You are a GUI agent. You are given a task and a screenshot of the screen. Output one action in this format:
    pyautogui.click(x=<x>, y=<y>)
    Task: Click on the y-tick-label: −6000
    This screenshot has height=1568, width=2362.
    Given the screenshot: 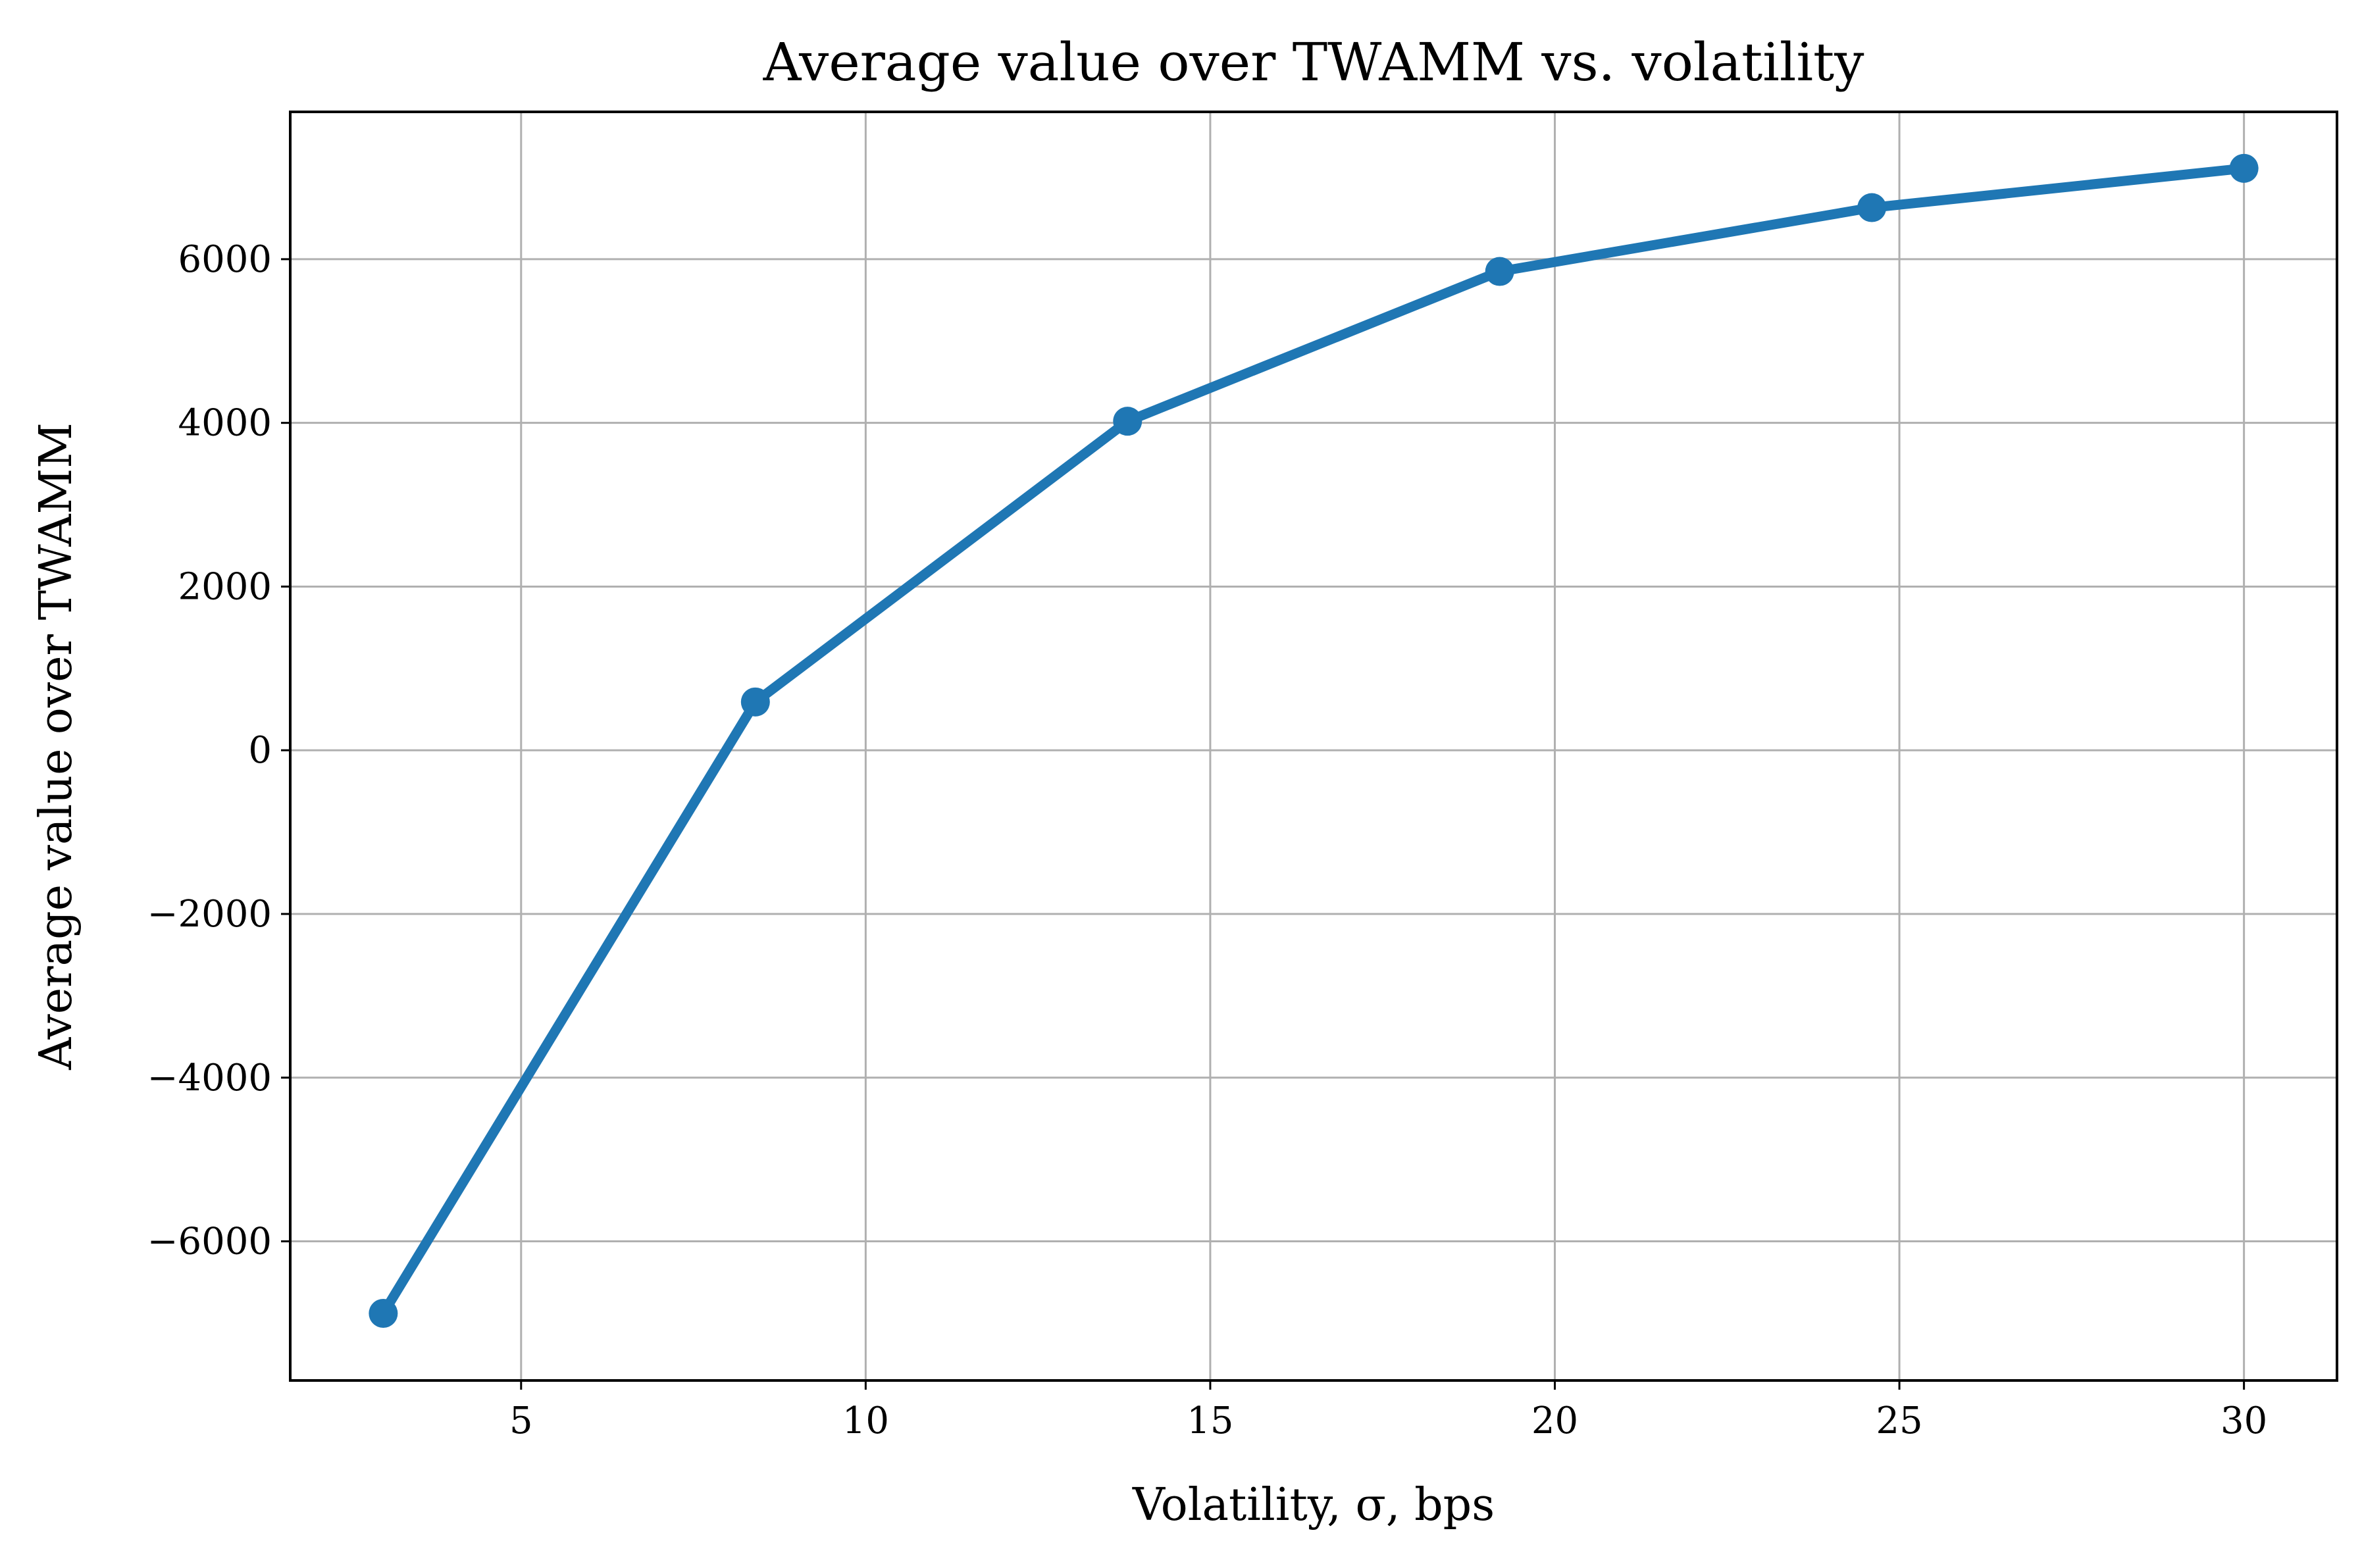 What is the action you would take?
    pyautogui.click(x=210, y=1242)
    